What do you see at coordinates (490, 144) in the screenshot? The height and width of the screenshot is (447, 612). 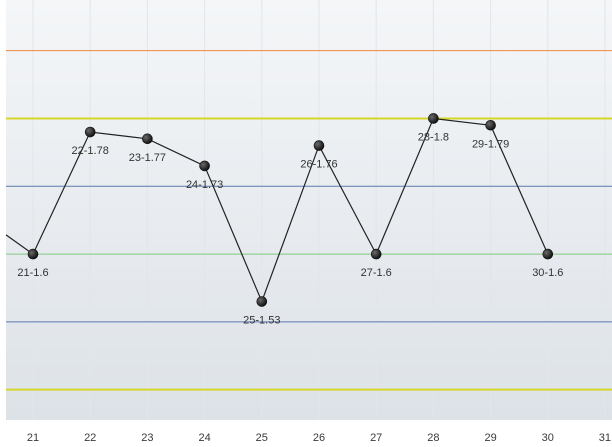 I see `point-label: 29-1.79` at bounding box center [490, 144].